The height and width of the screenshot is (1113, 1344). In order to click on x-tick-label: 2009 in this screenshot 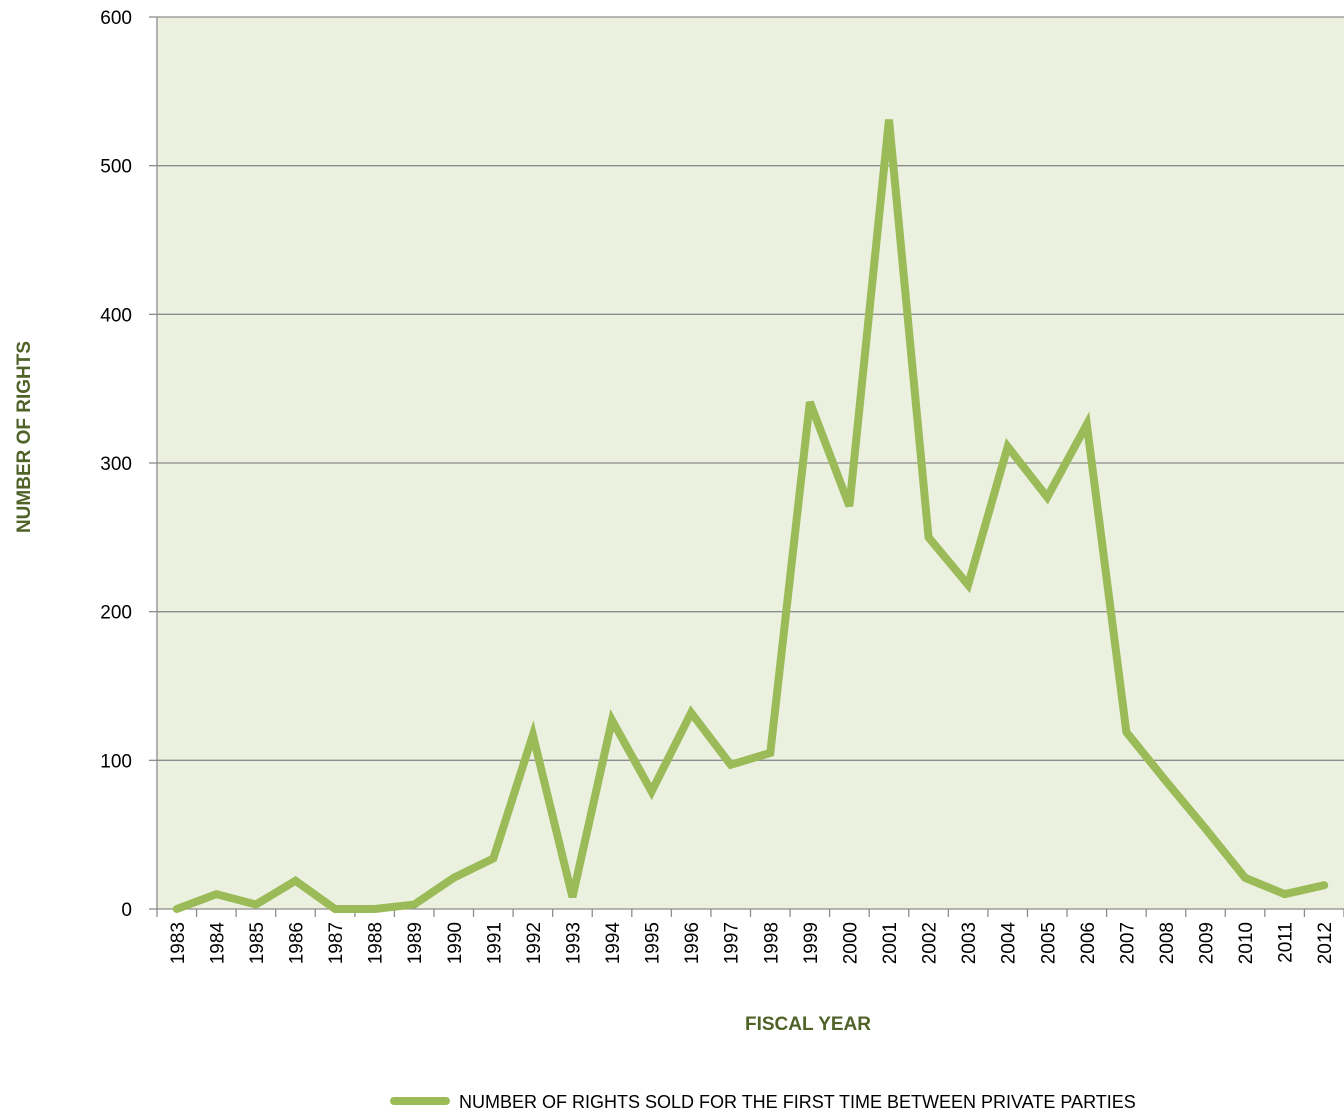, I will do `click(1207, 943)`.